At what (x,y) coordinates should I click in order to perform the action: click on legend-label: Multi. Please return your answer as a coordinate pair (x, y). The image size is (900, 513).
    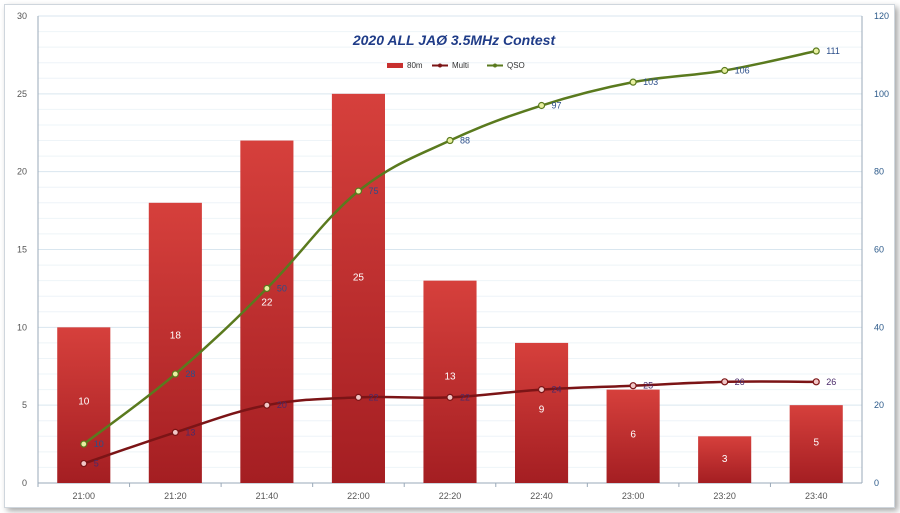
    Looking at the image, I should click on (460, 65).